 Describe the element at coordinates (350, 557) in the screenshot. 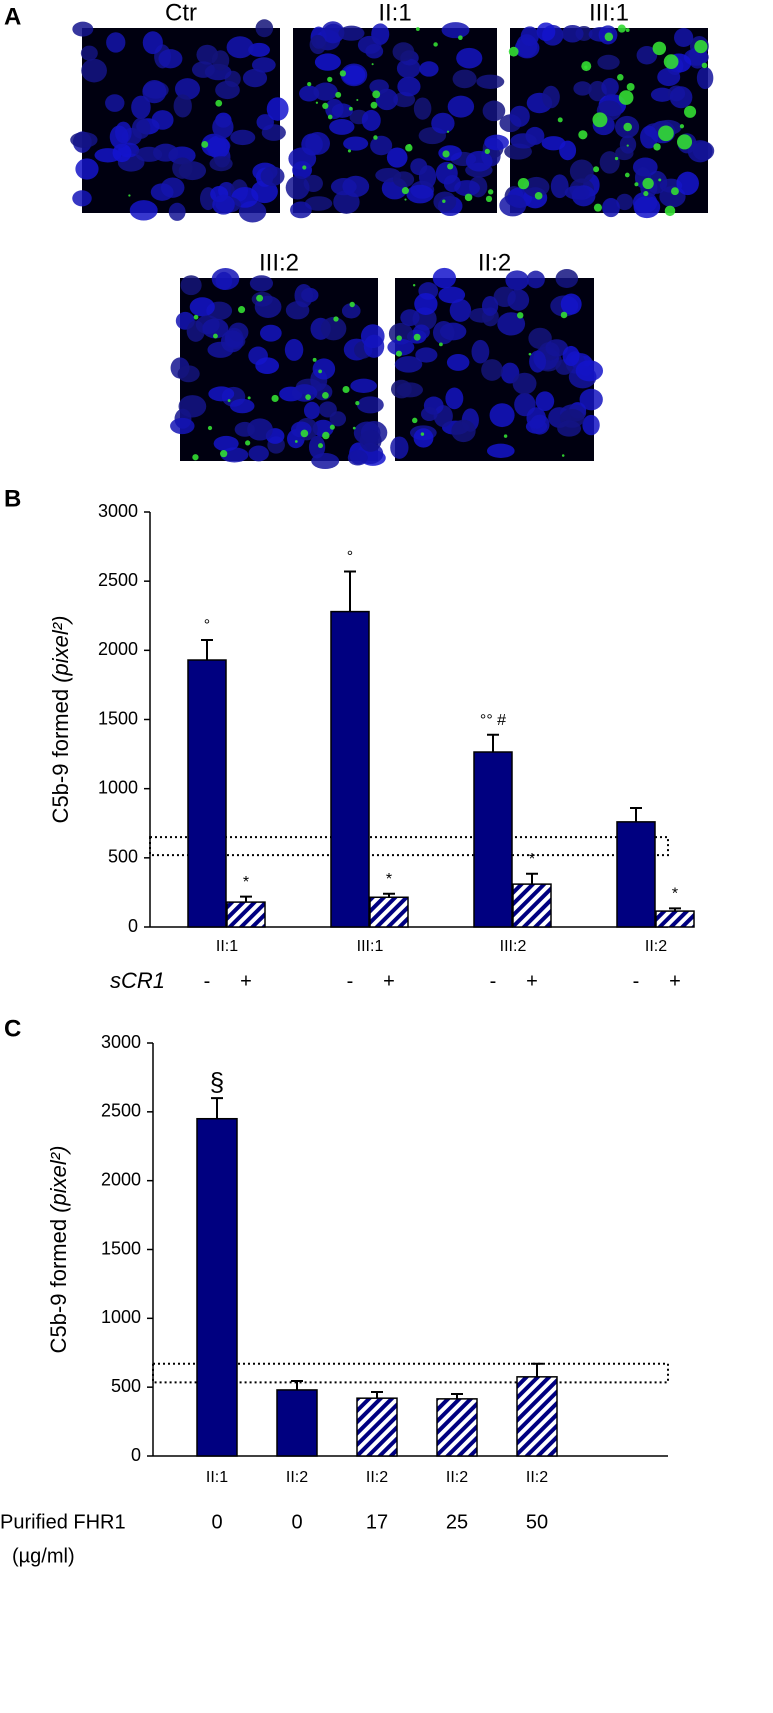

I see `annotation: °` at that location.